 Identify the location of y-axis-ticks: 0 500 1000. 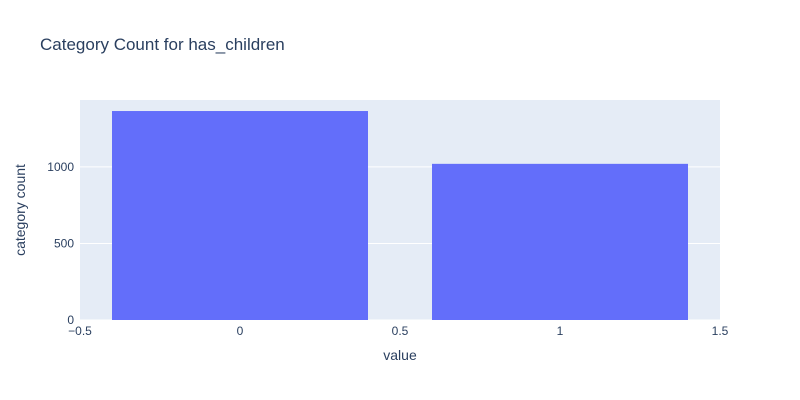
(60, 243).